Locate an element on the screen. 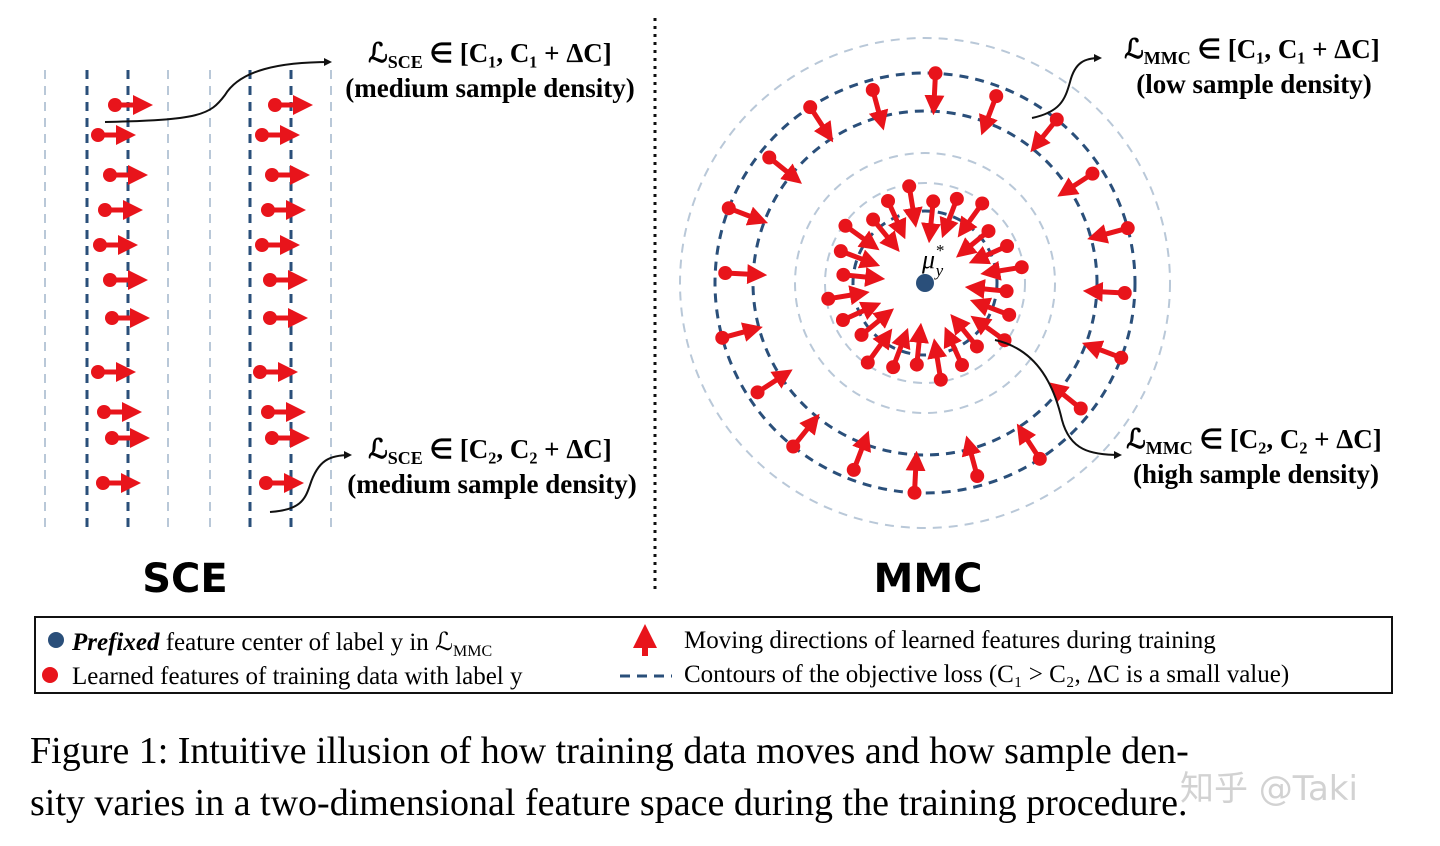 Image resolution: width=1440 pixels, height=846 pixels. panel-title: MMC is located at coordinates (928, 579).